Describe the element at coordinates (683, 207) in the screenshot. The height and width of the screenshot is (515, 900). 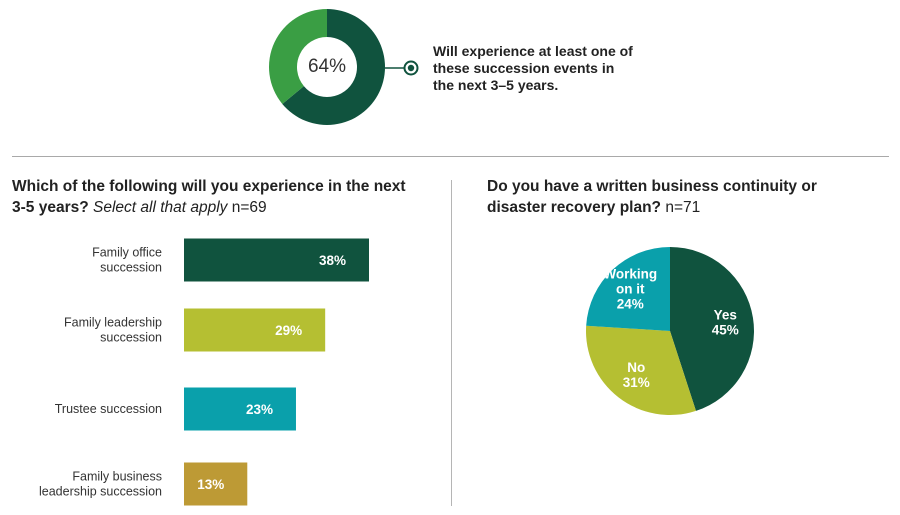
I see `sample-size: n=71` at that location.